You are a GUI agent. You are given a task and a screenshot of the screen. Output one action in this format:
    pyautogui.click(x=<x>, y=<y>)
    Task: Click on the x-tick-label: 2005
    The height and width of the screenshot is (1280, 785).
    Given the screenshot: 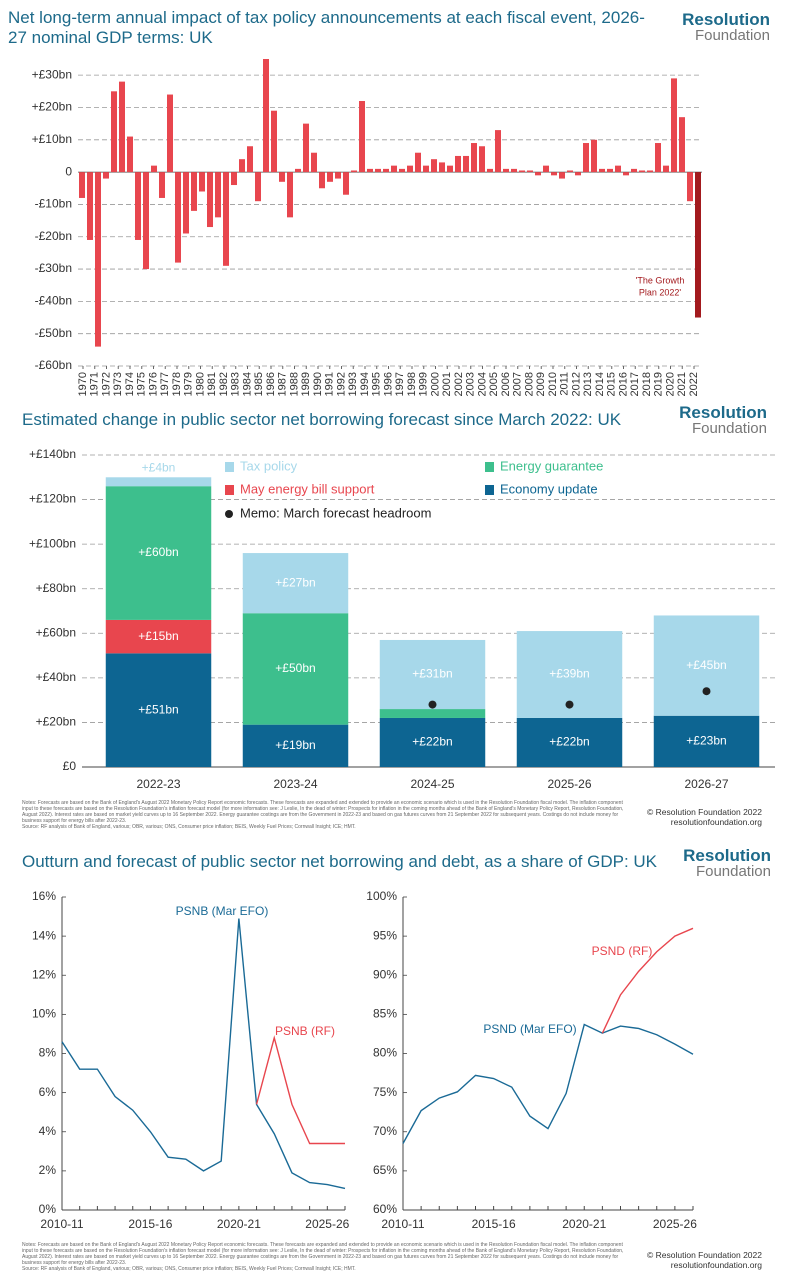 What is the action you would take?
    pyautogui.click(x=494, y=384)
    